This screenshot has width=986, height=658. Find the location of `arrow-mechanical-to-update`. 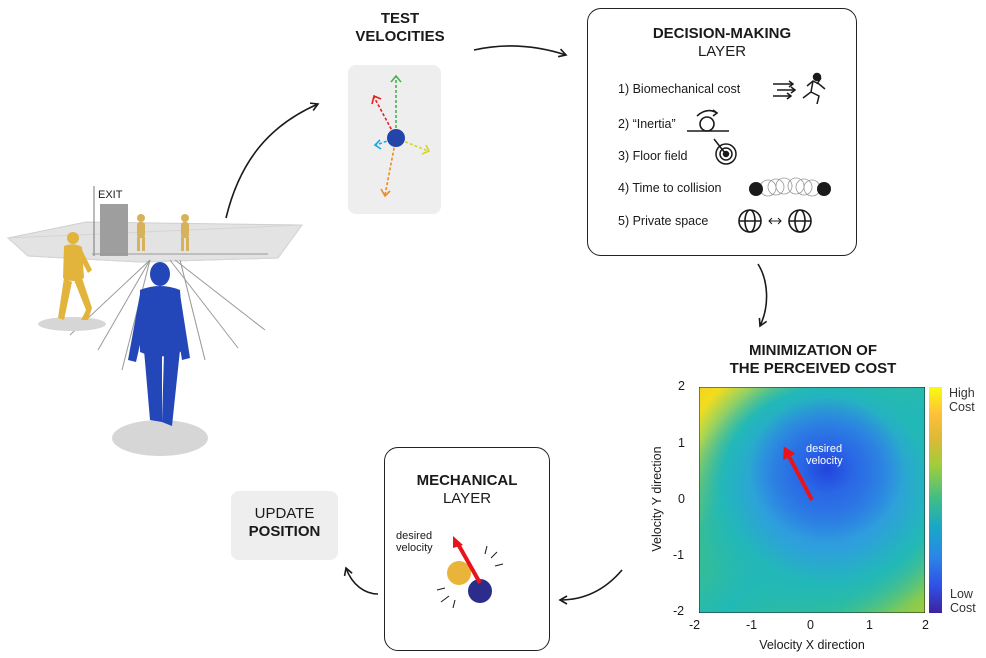

arrow-mechanical-to-update is located at coordinates (361, 580).